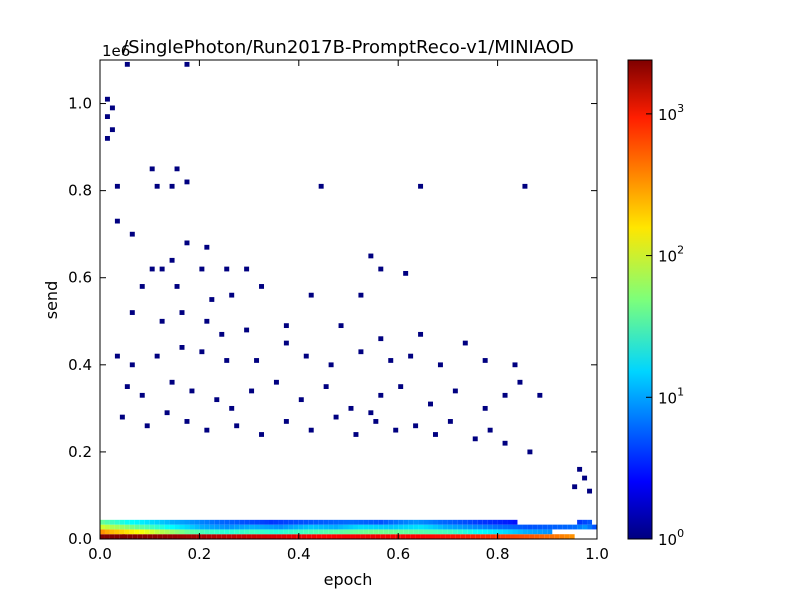 This screenshot has height=600, width=800. Describe the element at coordinates (640, 299) in the screenshot. I see `colorbar` at that location.